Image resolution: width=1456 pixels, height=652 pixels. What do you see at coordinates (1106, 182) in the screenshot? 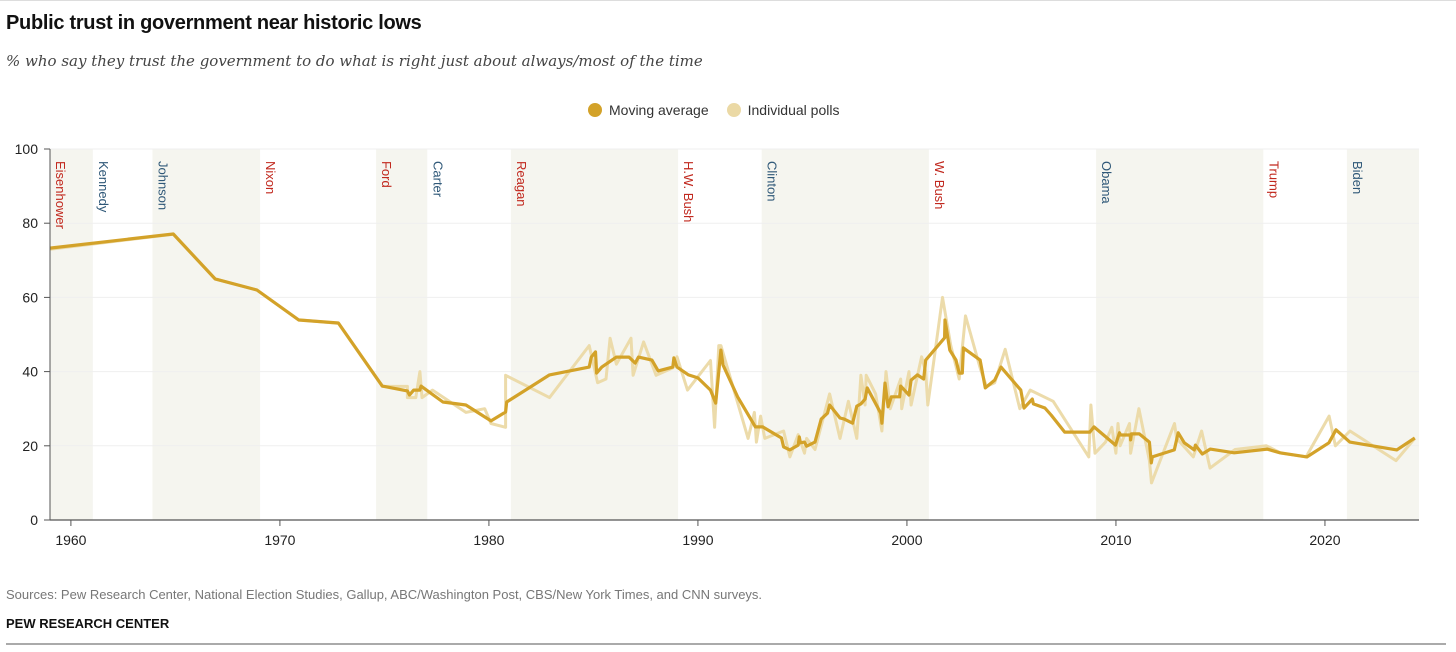
I see `president-label: Obama` at bounding box center [1106, 182].